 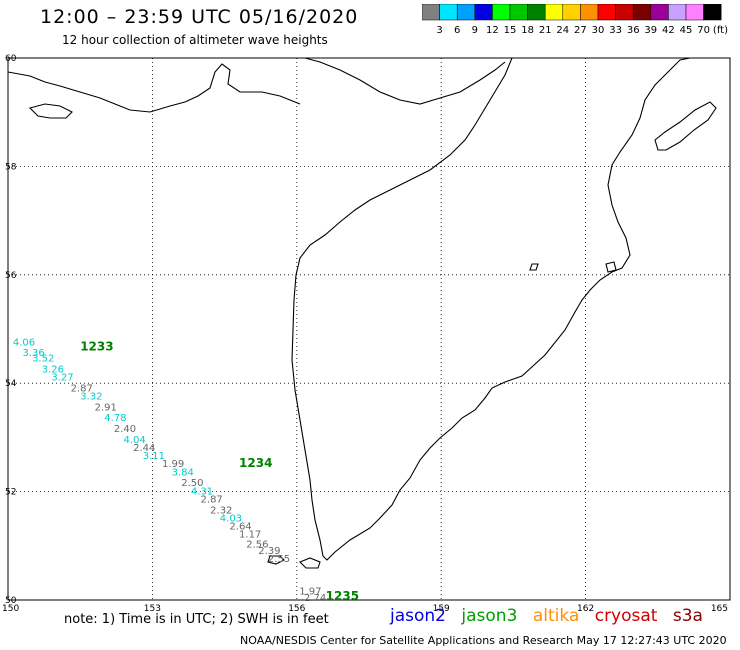 I want to click on wave-height-value: 1.17, so click(x=250, y=535).